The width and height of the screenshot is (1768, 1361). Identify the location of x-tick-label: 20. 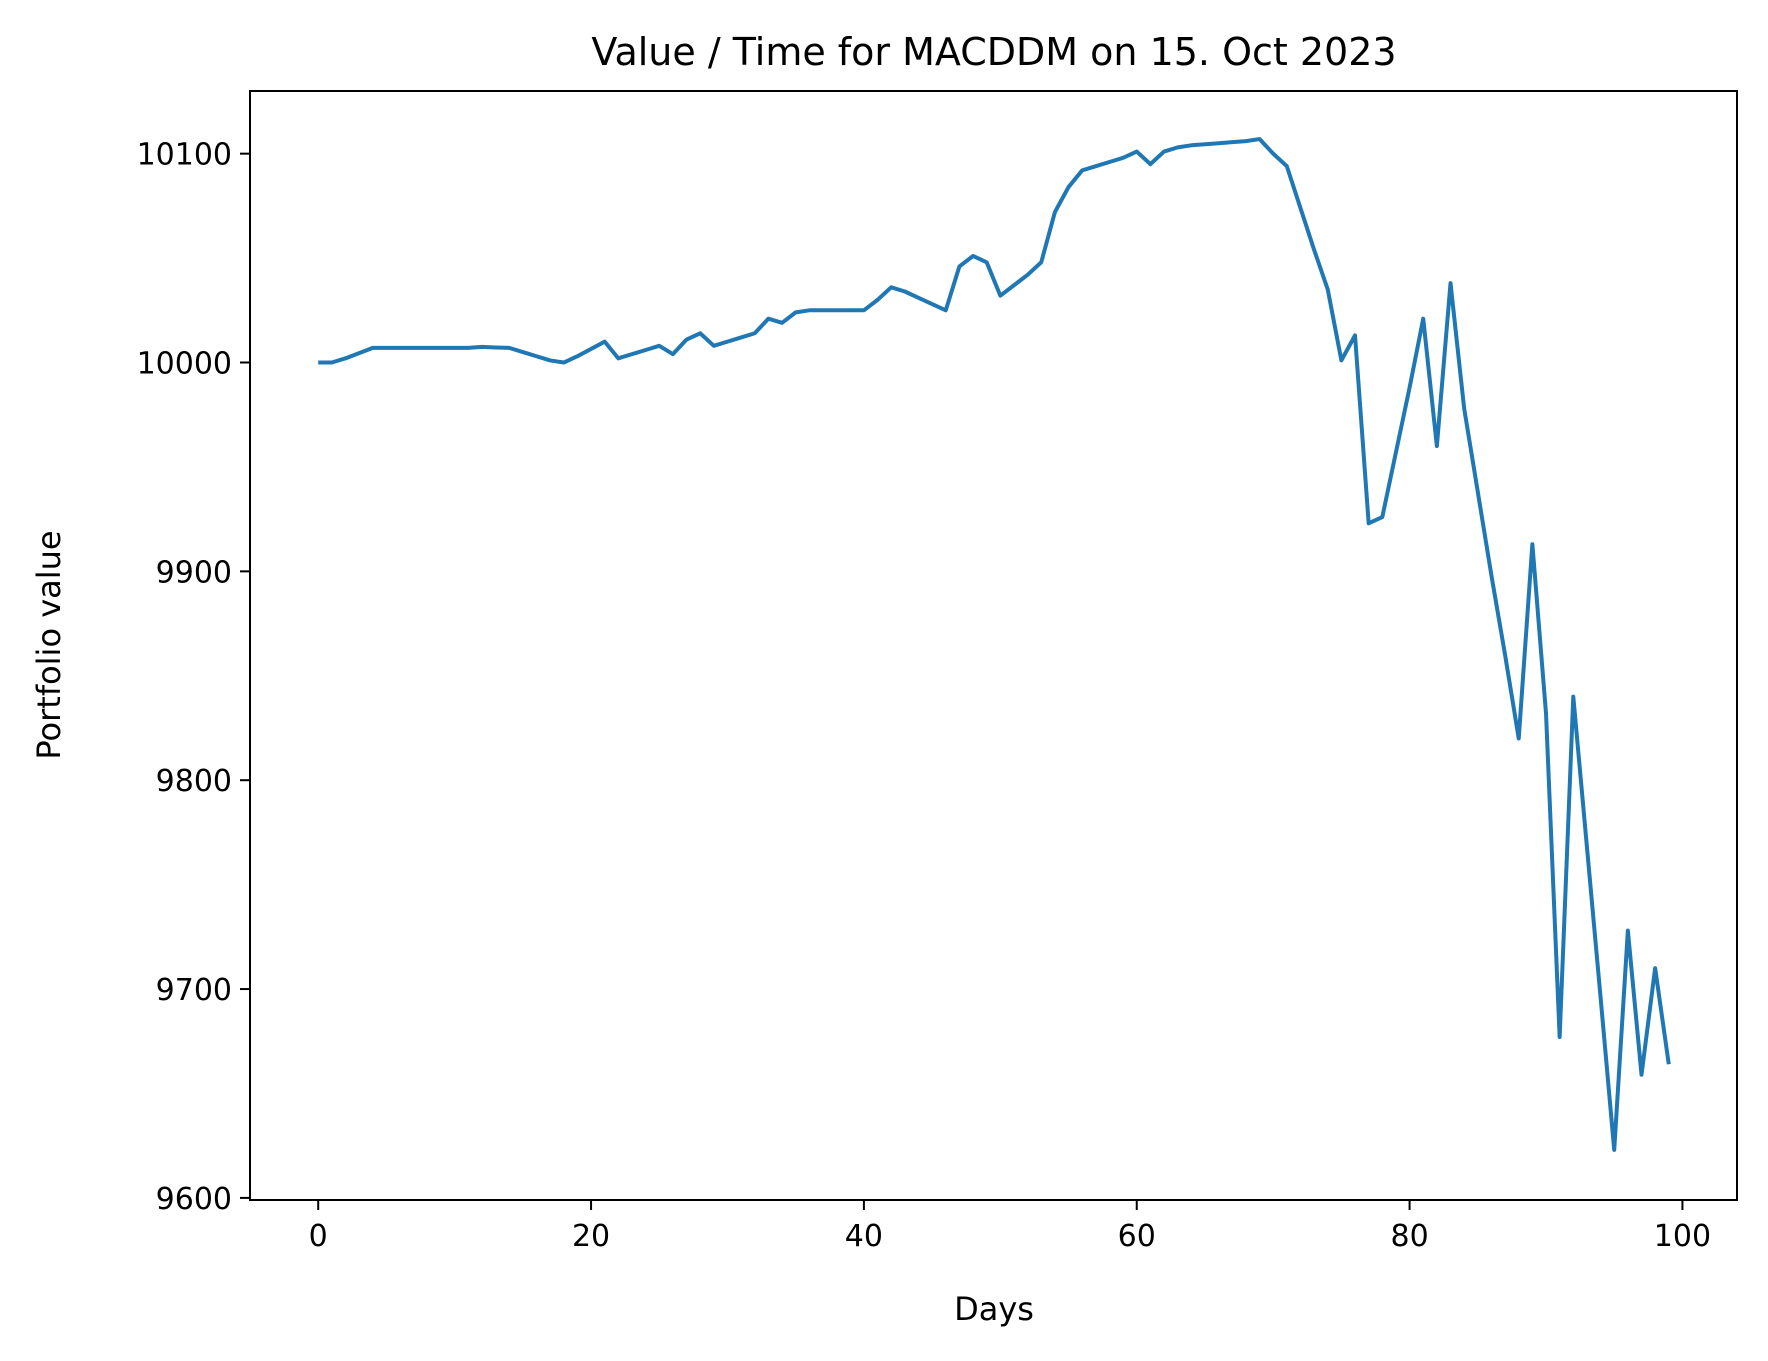
(591, 1236).